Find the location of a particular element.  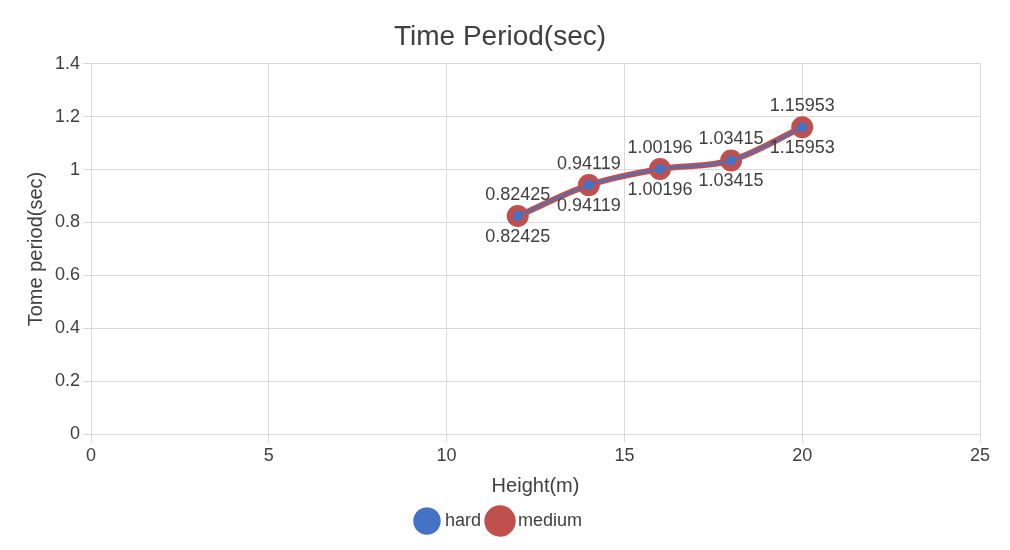

x-tick-label: 20 is located at coordinates (802, 455).